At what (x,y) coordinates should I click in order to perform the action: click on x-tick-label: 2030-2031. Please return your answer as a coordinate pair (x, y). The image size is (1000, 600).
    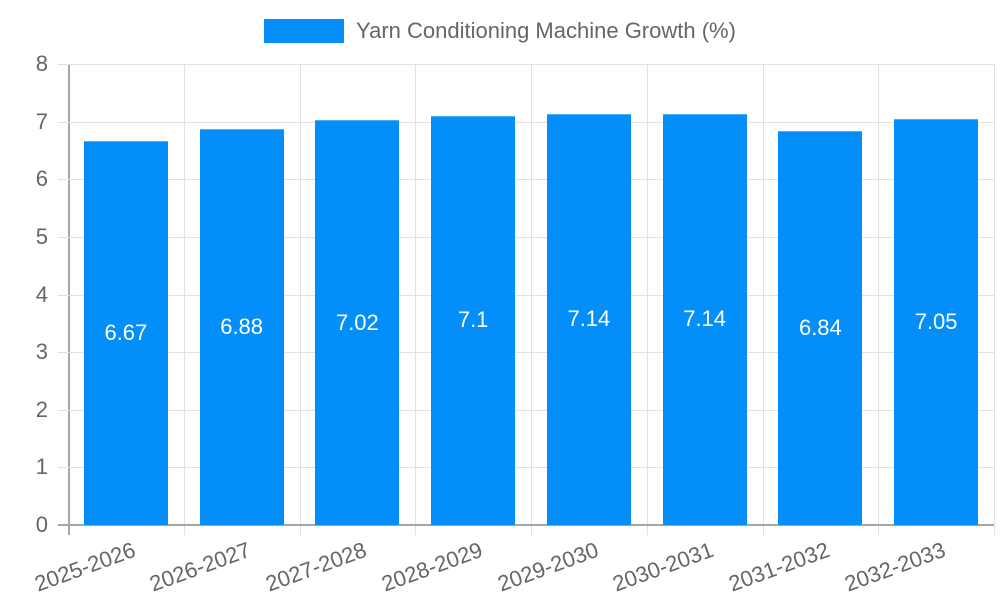
    Looking at the image, I should click on (663, 567).